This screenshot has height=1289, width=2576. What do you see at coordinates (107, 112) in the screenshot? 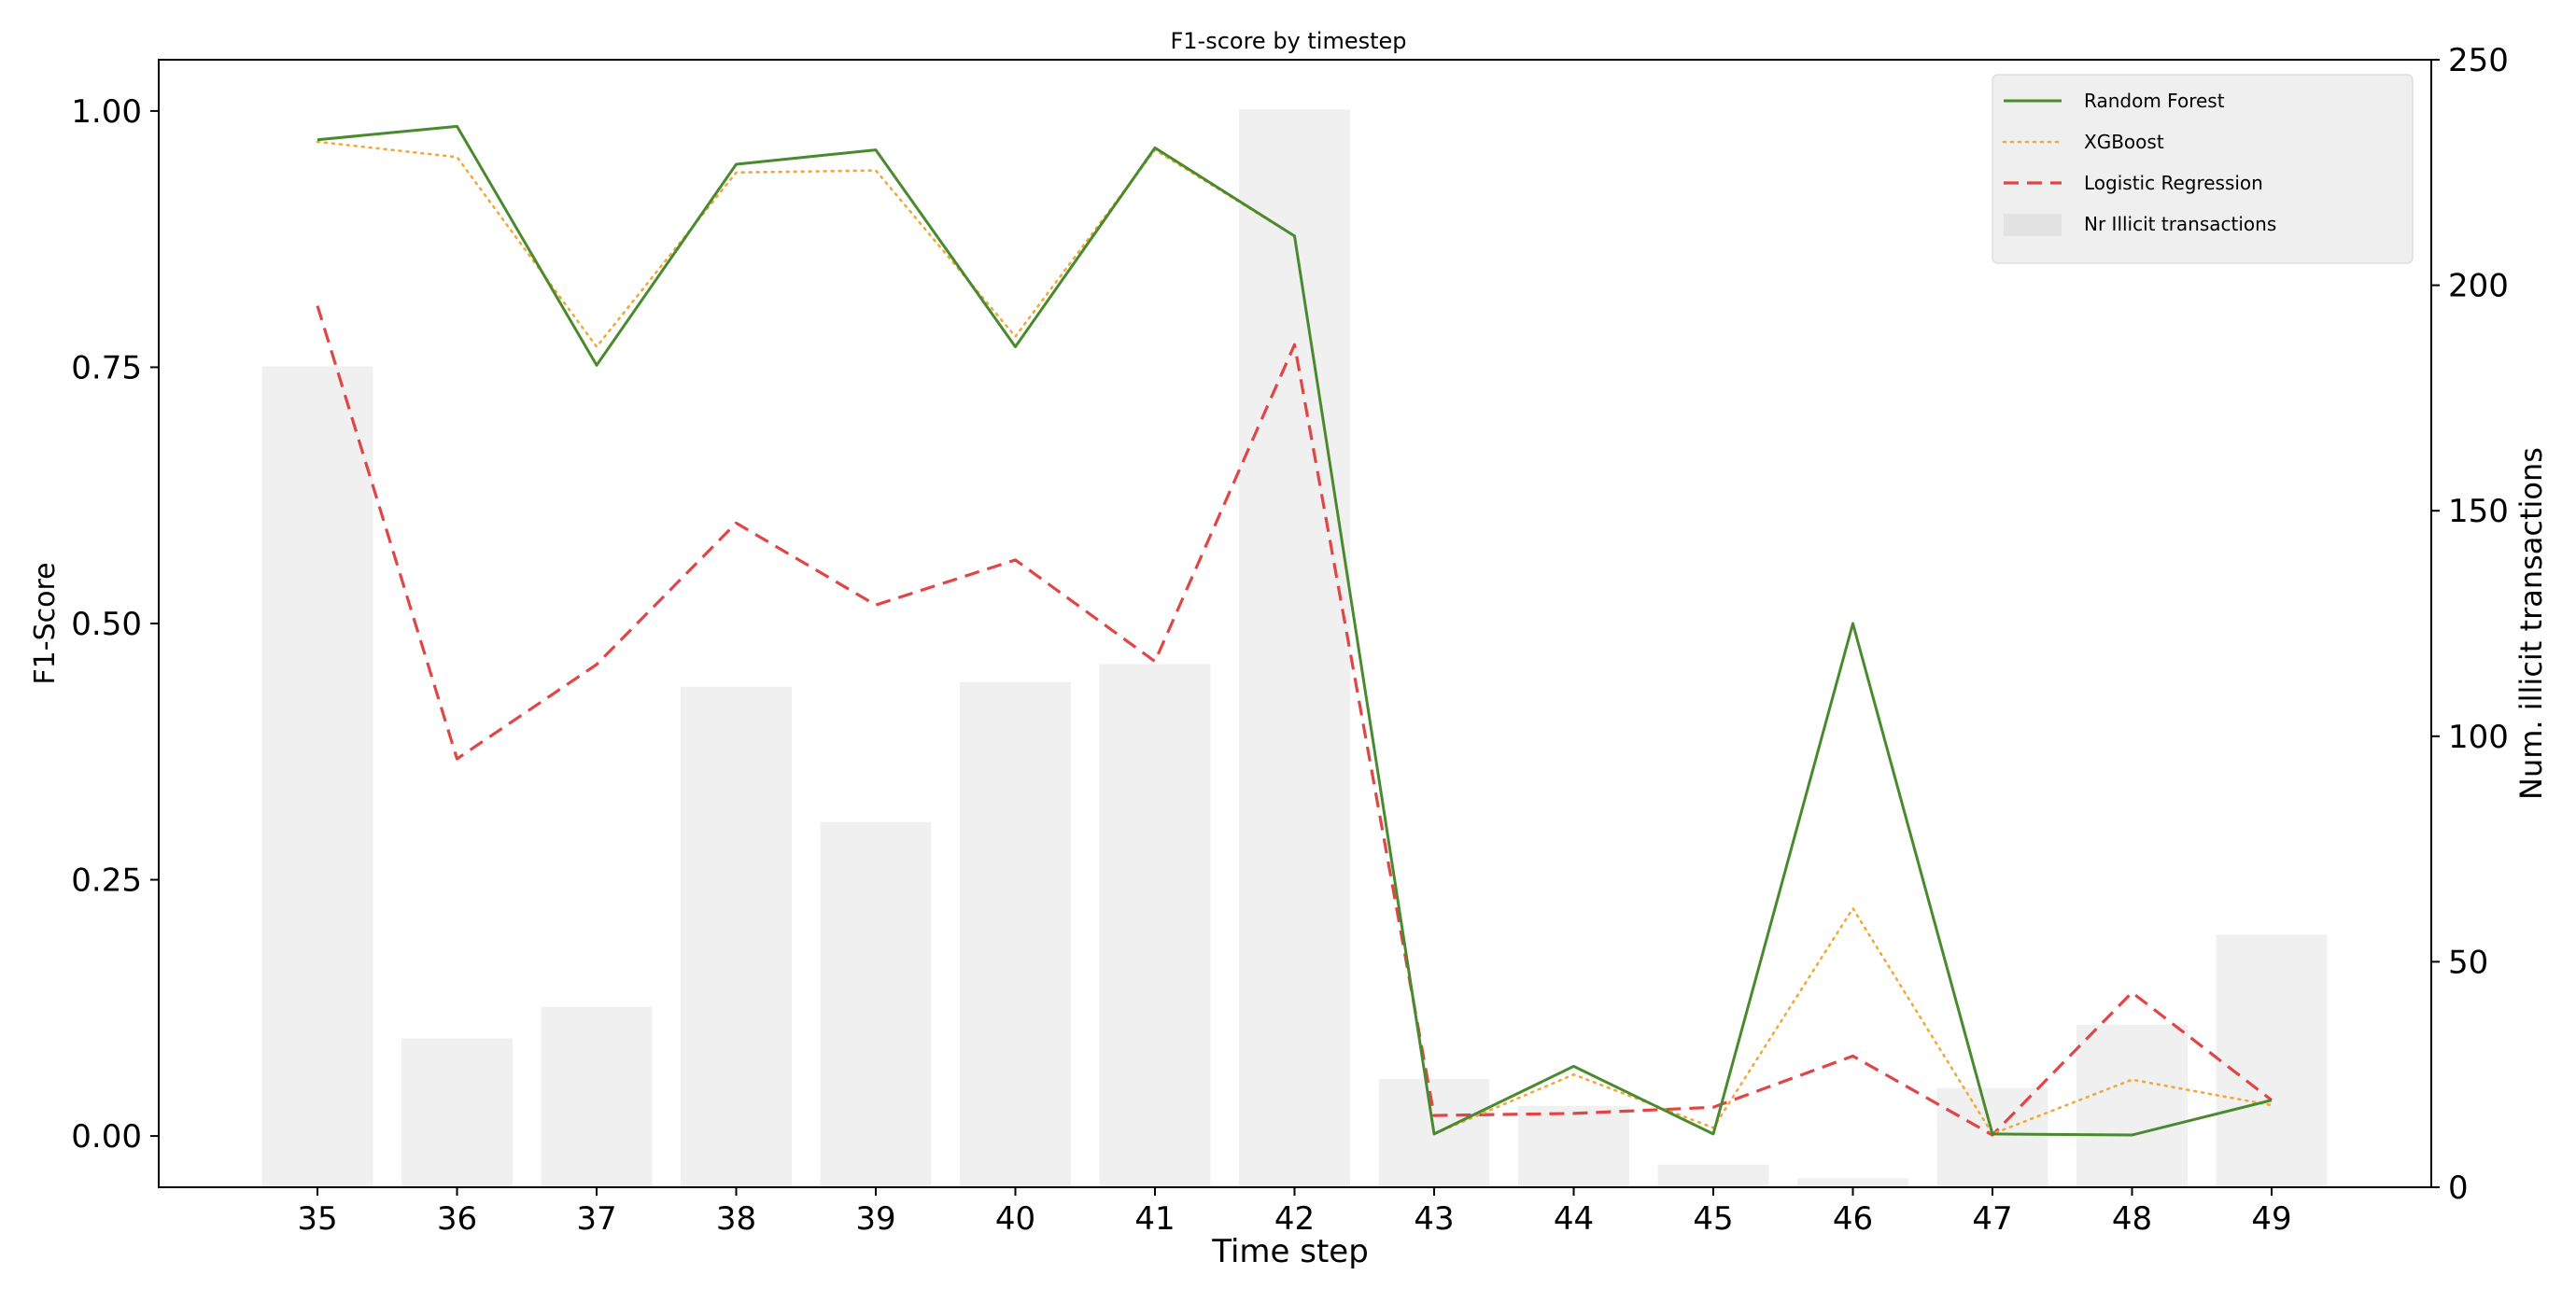
I see `y-tick-label: 1.00` at bounding box center [107, 112].